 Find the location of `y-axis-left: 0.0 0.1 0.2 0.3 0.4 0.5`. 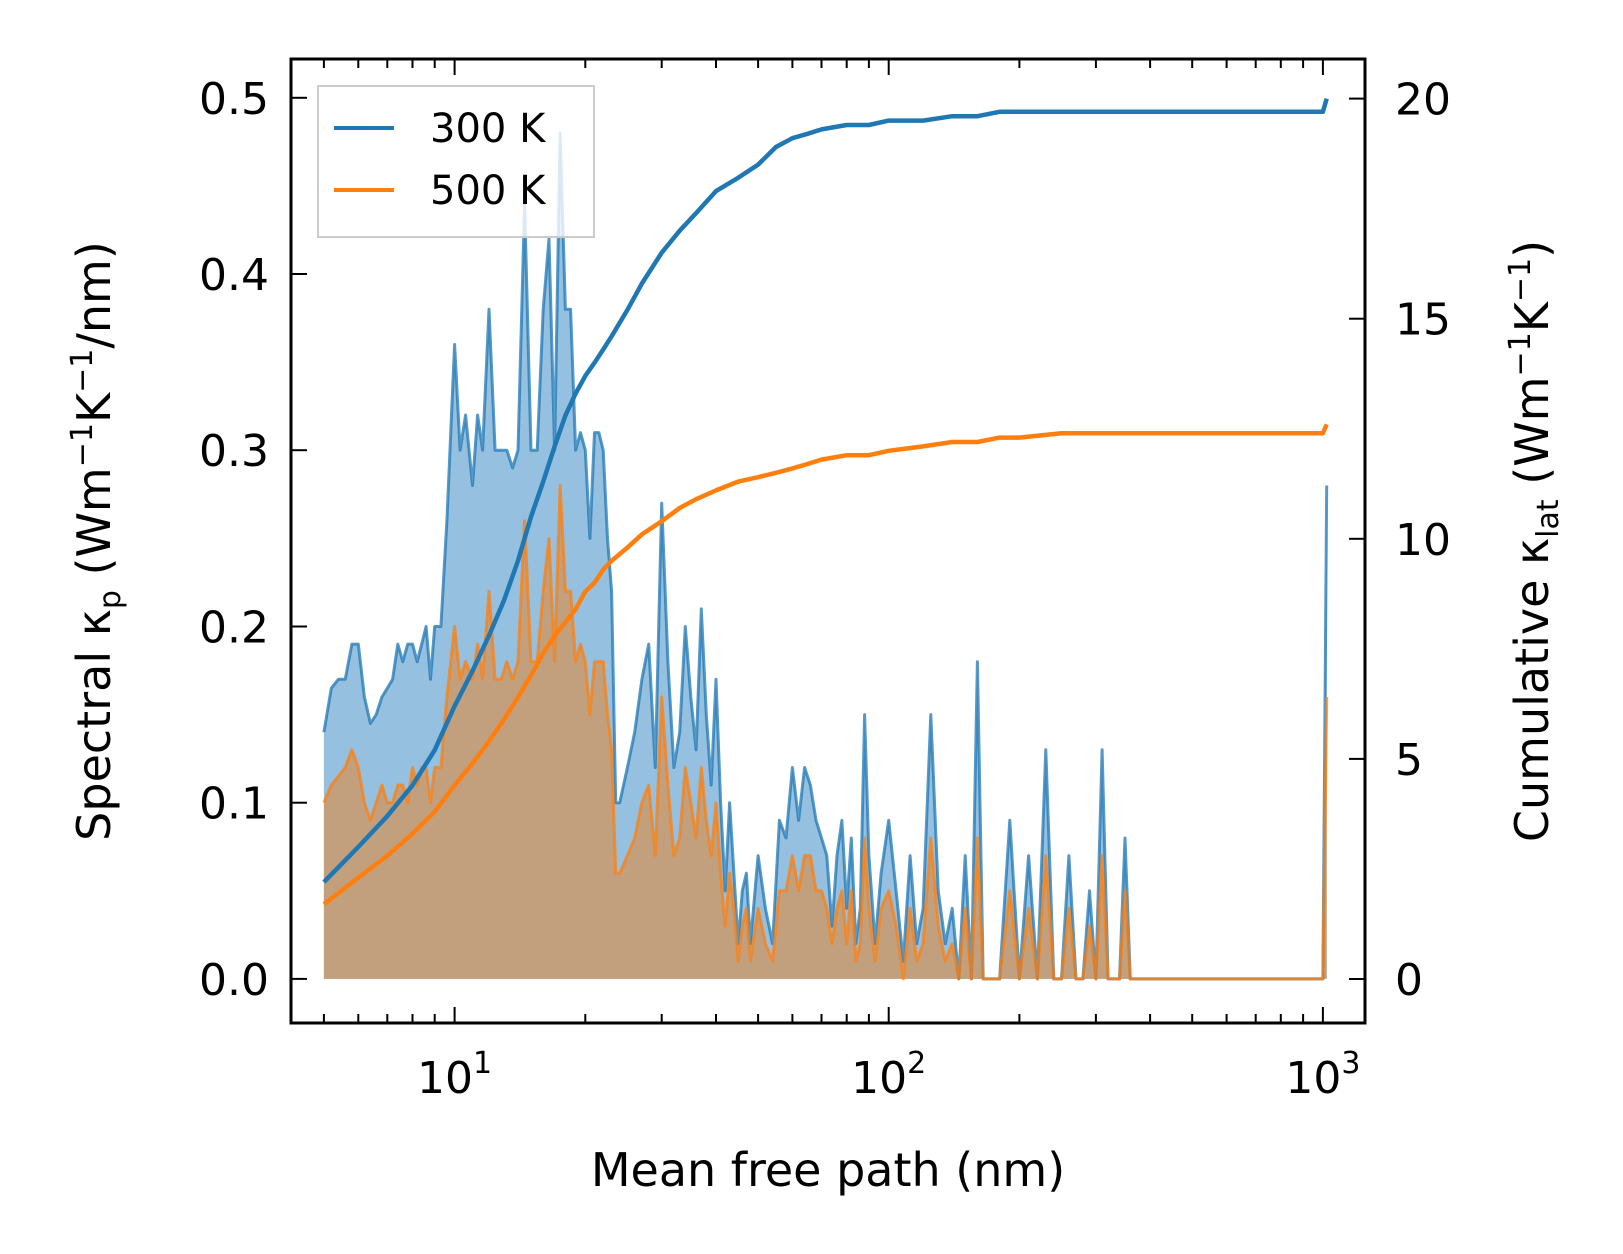

y-axis-left: 0.0 0.1 0.2 0.3 0.4 0.5 is located at coordinates (253, 540).